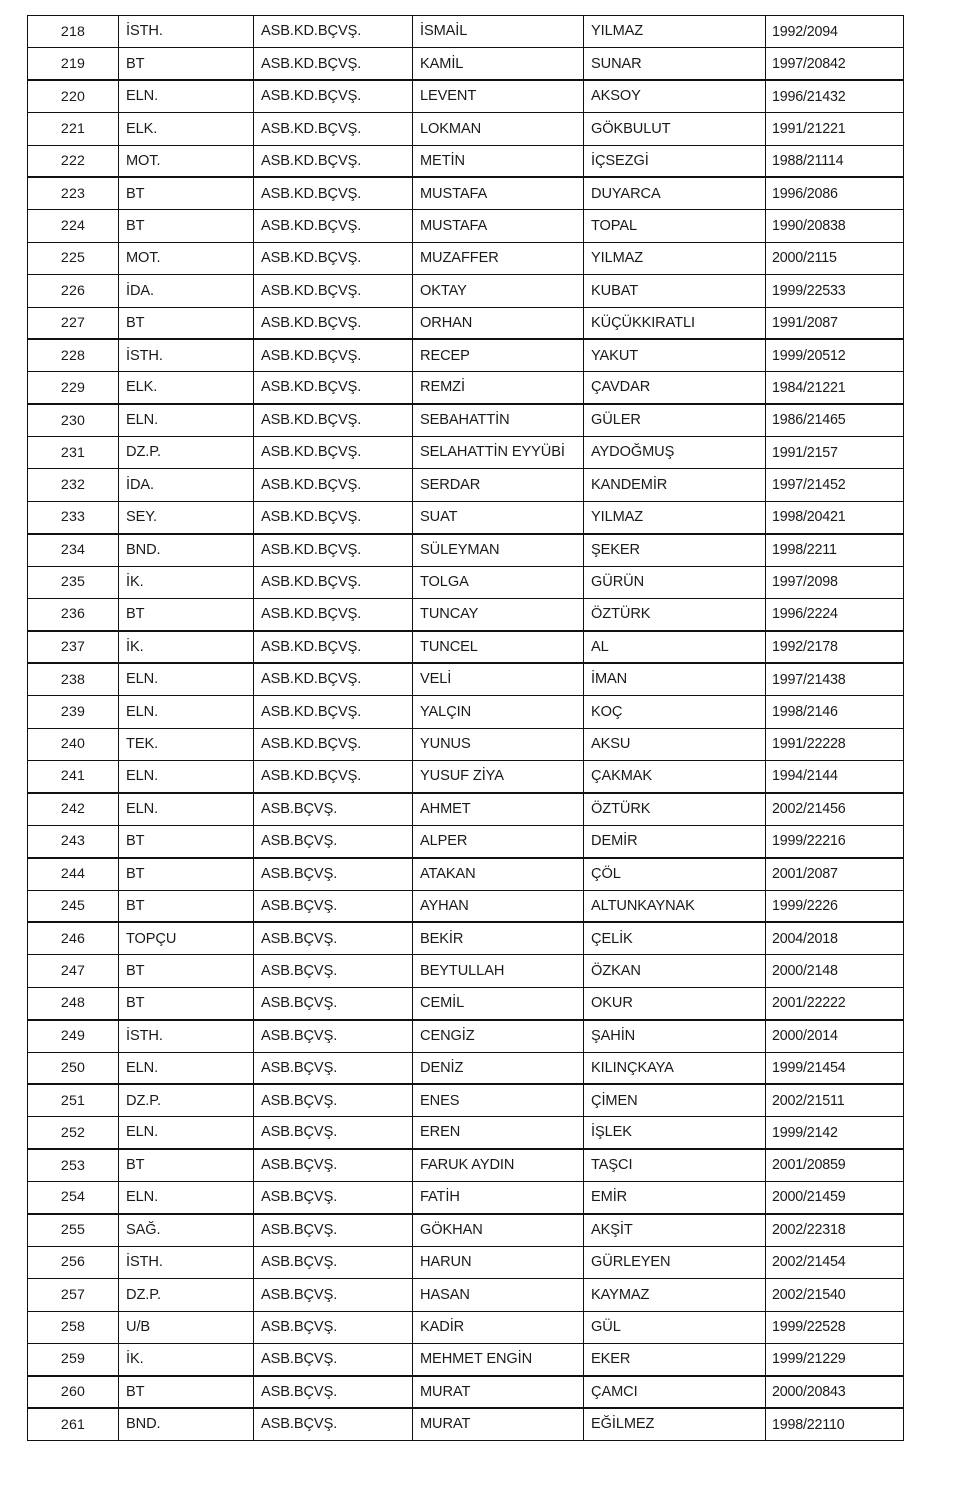 Image resolution: width=960 pixels, height=1505 pixels. What do you see at coordinates (465, 193) in the screenshot?
I see `table-row: 223 BT ASB.KD.BÇVŞ. MUSTAFA DUYARCA 1996/2086` at bounding box center [465, 193].